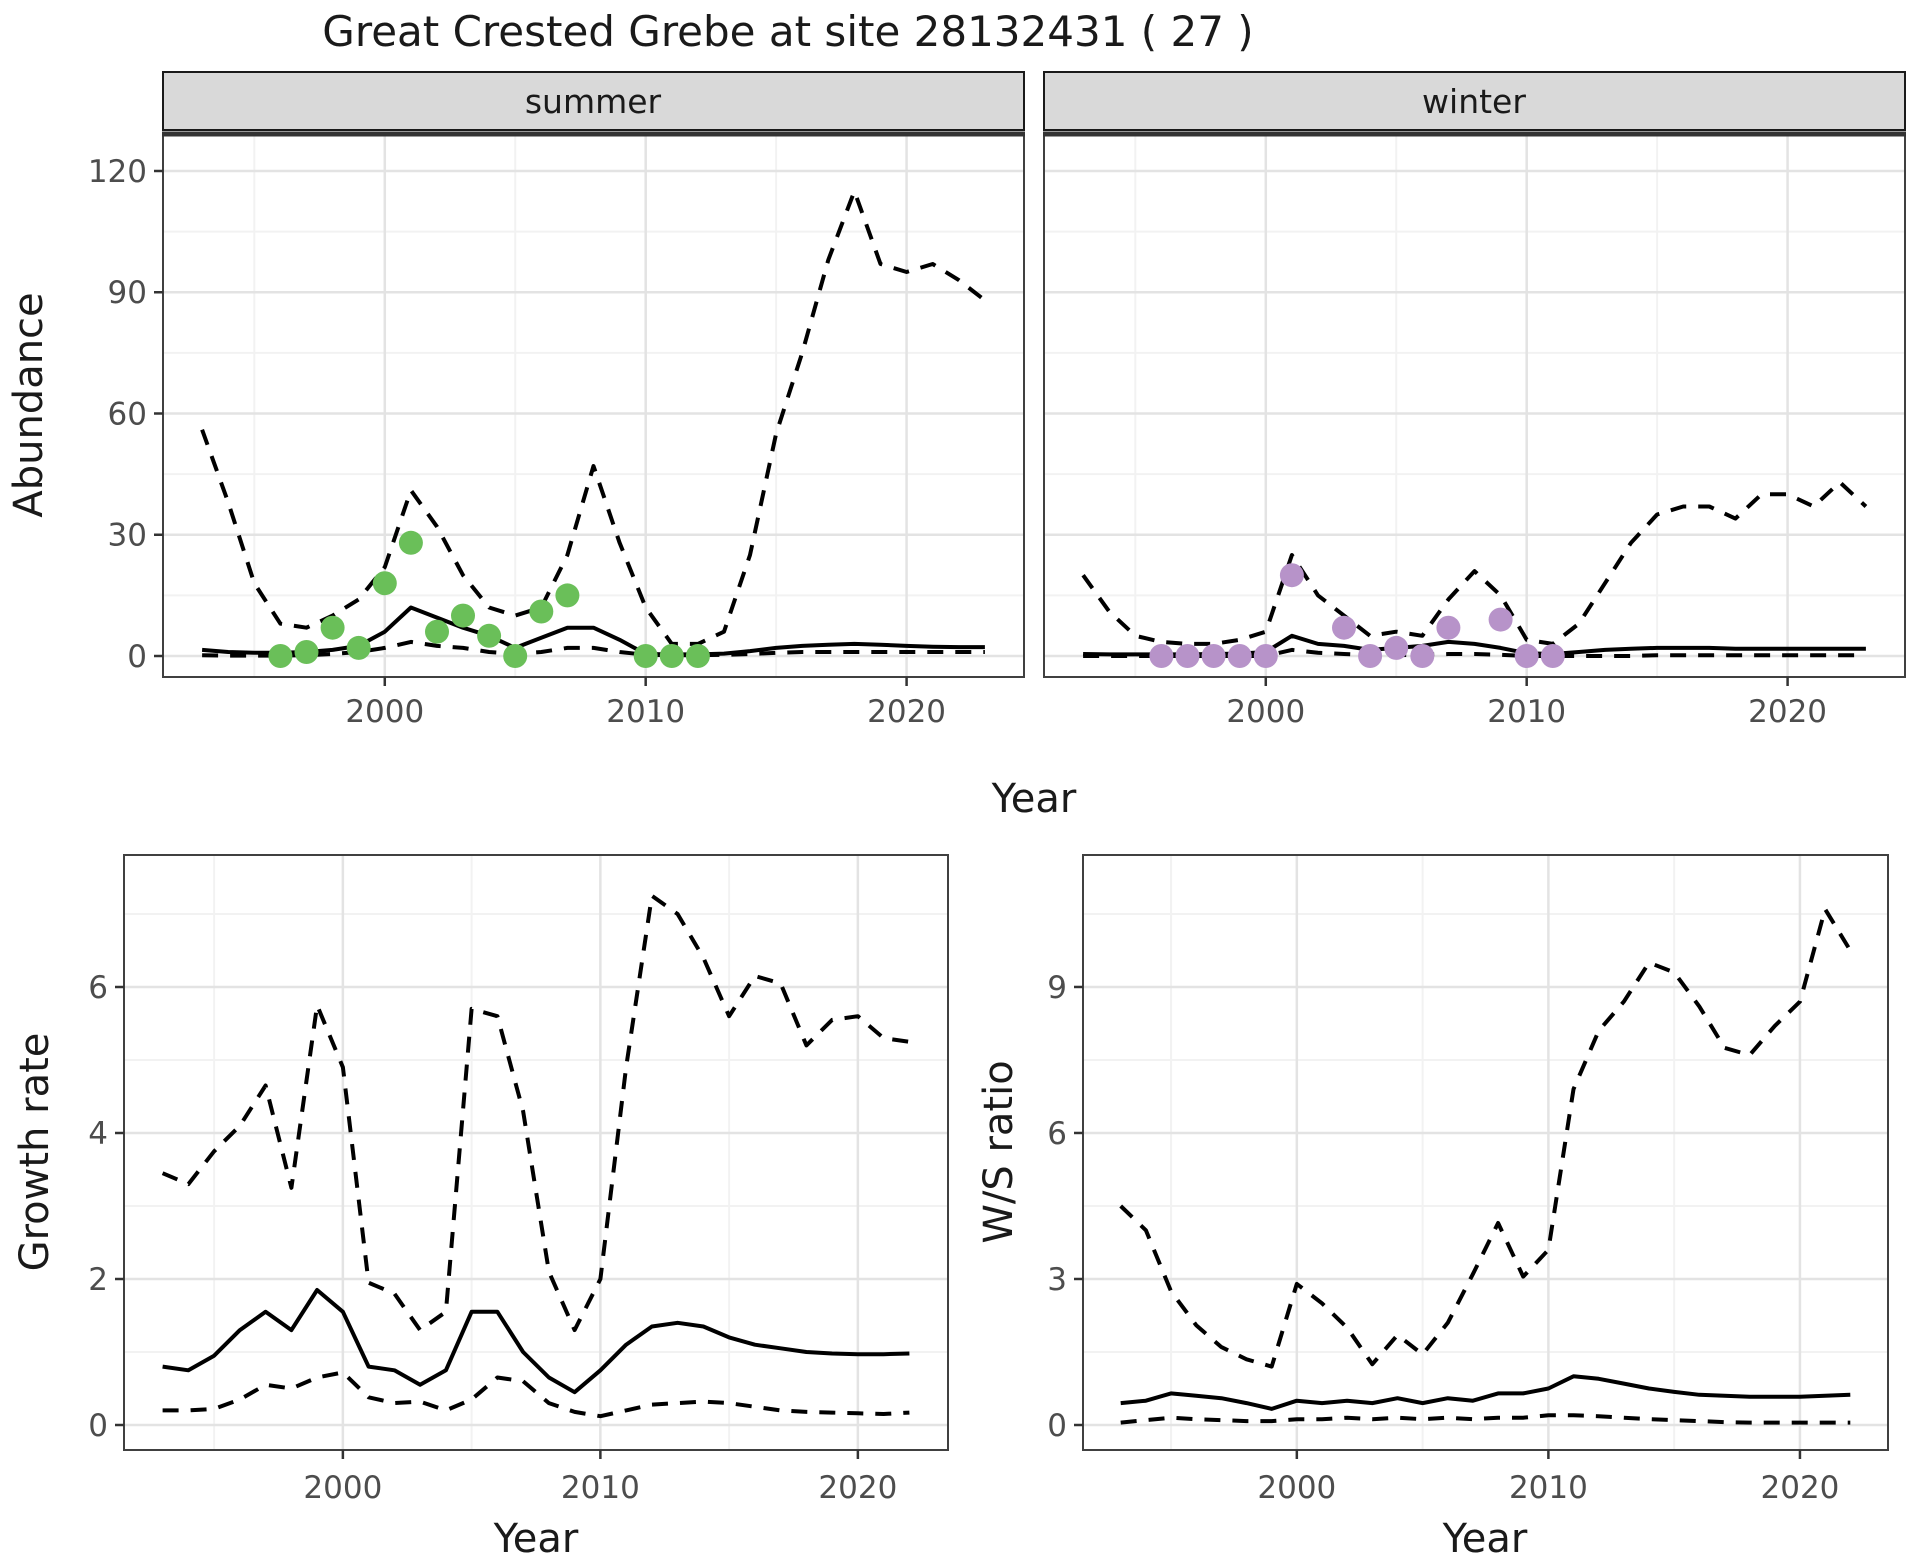 This screenshot has width=1920, height=1560. Describe the element at coordinates (1057, 1280) in the screenshot. I see `y-tick-label: 3` at that location.